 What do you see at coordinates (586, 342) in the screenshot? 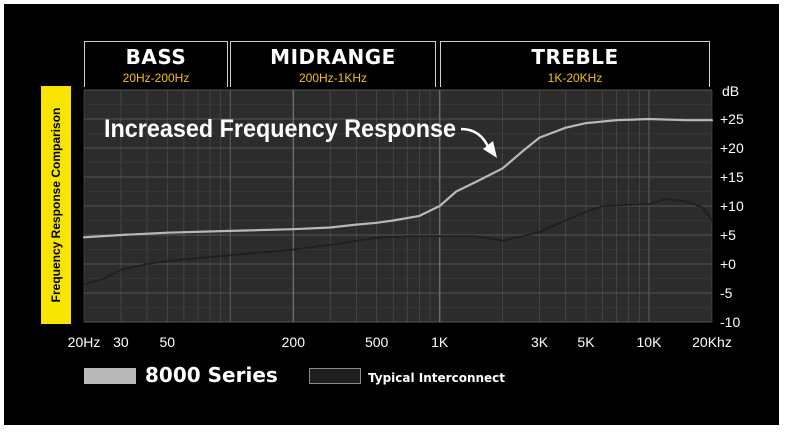
I see `x-tick-label: 5K` at bounding box center [586, 342].